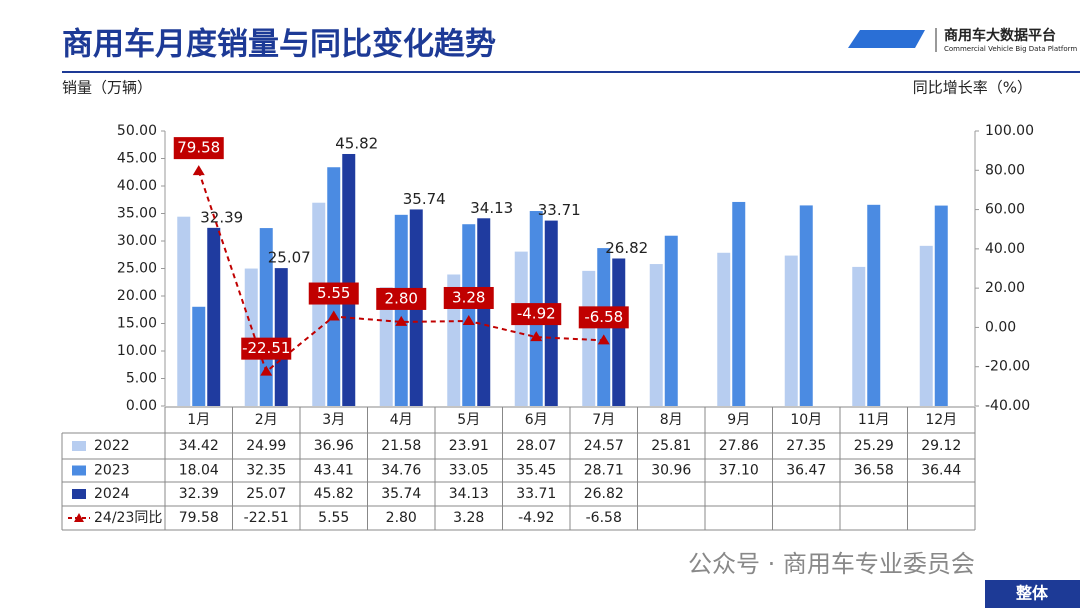  What do you see at coordinates (806, 420) in the screenshot?
I see `x-tick-label: 10月` at bounding box center [806, 420].